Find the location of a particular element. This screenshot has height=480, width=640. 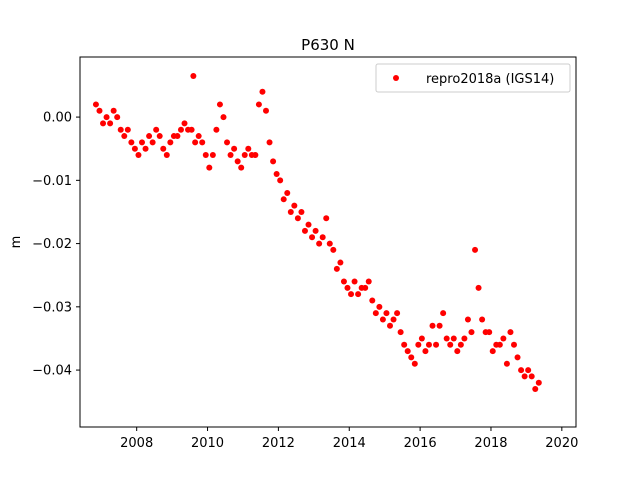

x-tick-label: 2014 is located at coordinates (349, 443).